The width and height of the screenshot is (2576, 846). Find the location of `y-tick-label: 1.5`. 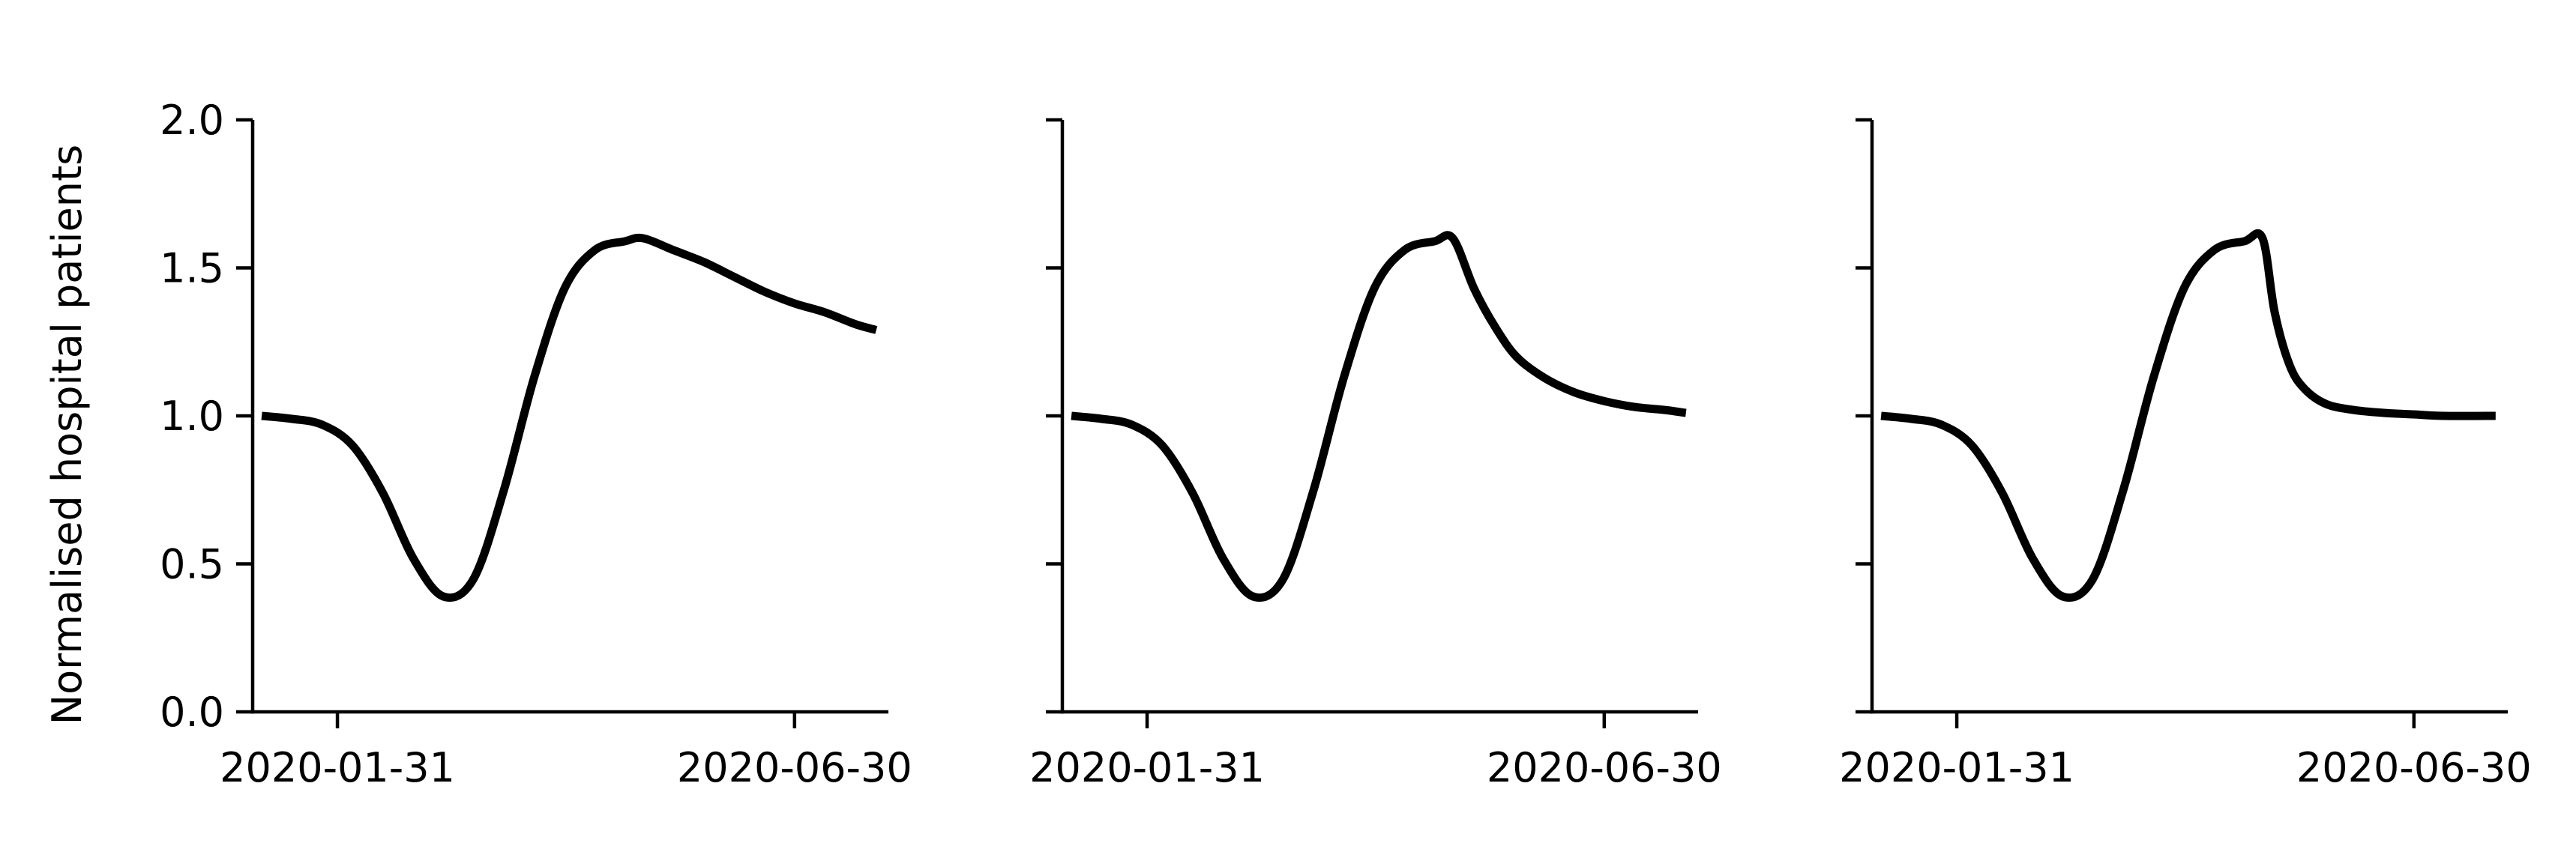

y-tick-label: 1.5 is located at coordinates (192, 268).